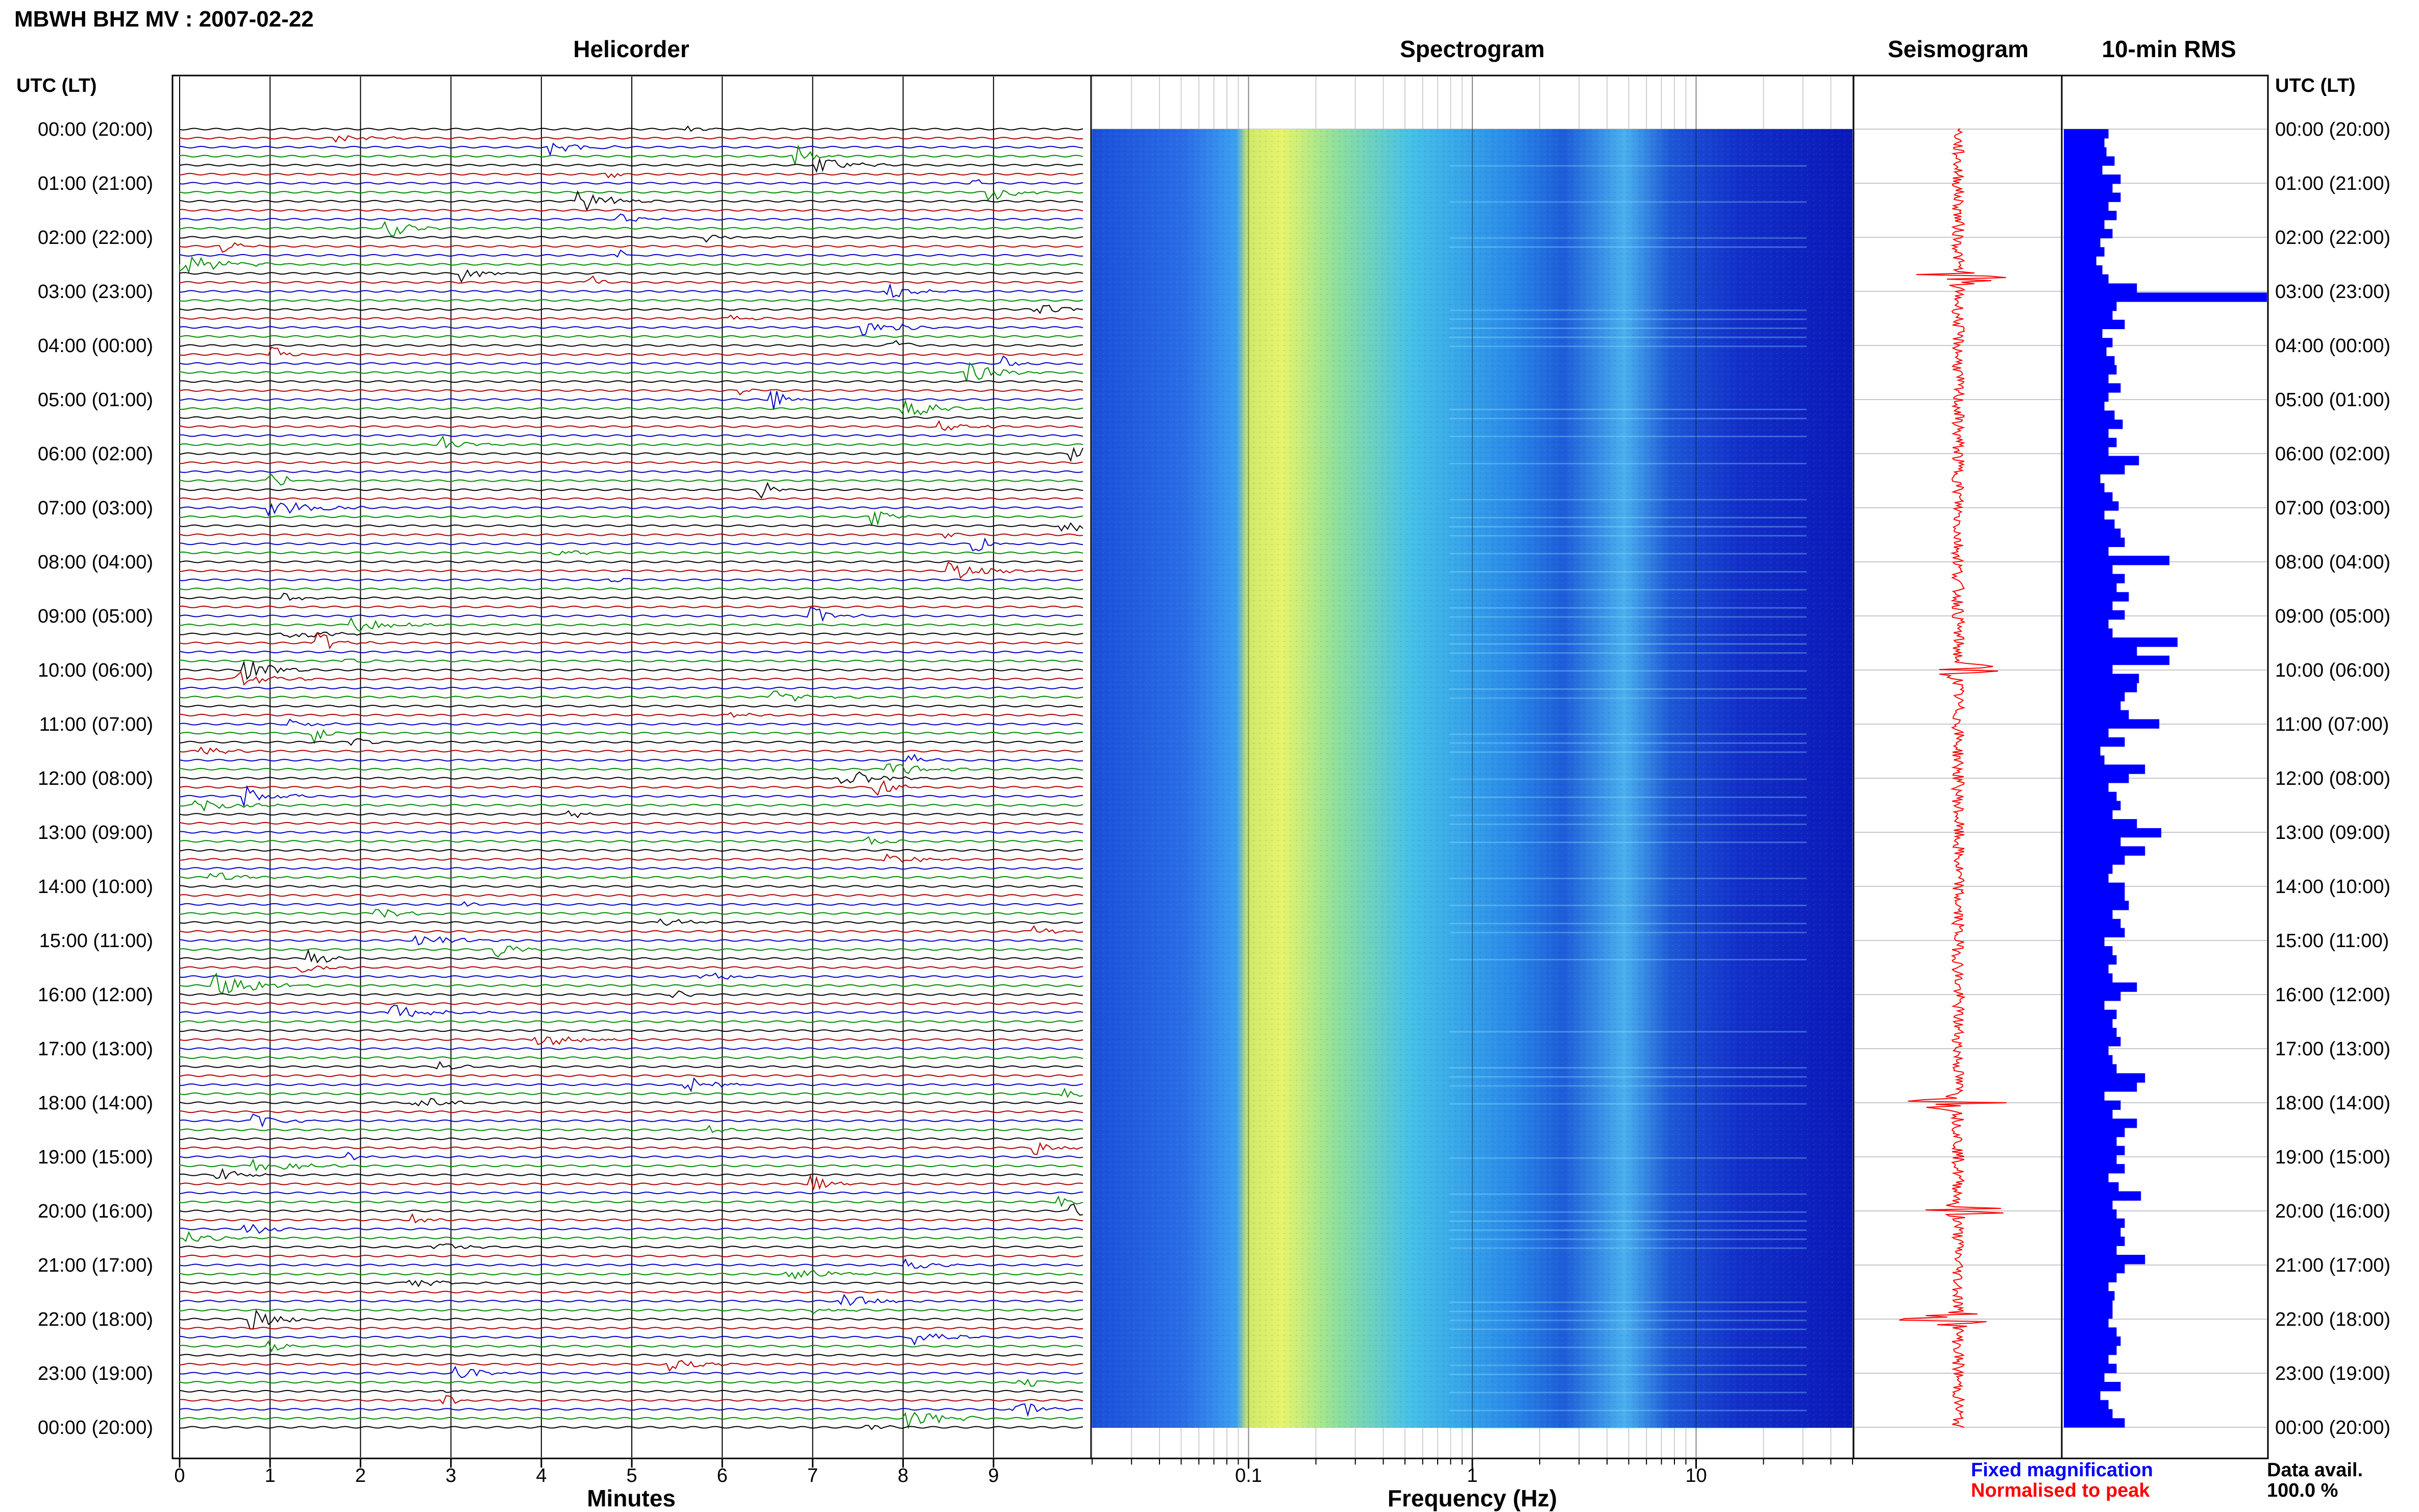  Describe the element at coordinates (95, 238) in the screenshot. I see `hour-label-left: 02:00 (22:00)` at that location.